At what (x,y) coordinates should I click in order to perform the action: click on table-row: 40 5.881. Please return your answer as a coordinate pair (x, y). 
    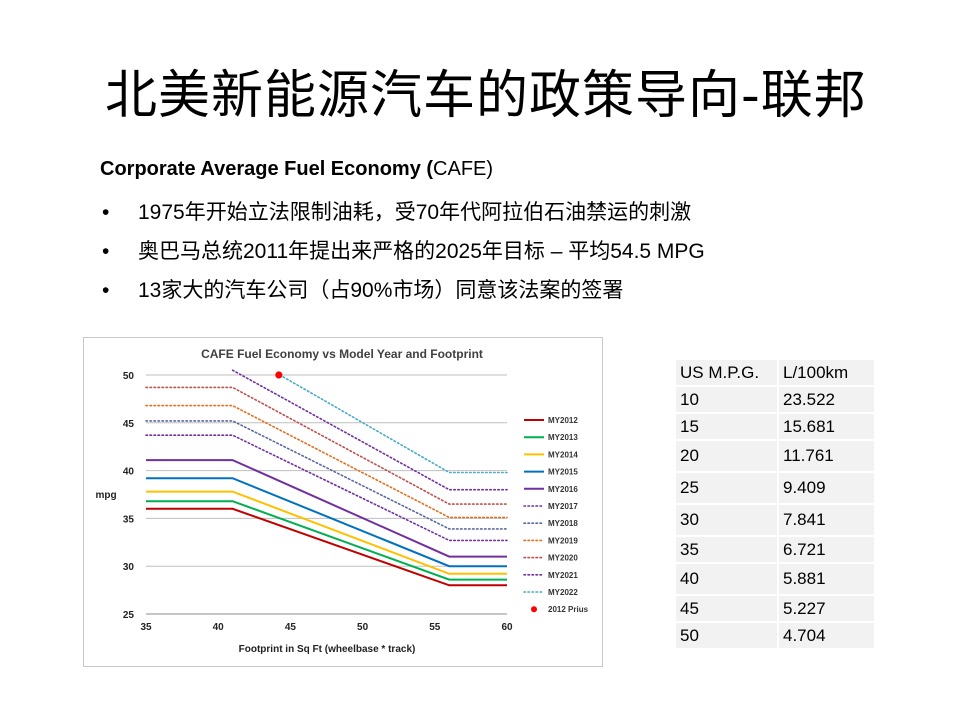
    Looking at the image, I should click on (775, 579).